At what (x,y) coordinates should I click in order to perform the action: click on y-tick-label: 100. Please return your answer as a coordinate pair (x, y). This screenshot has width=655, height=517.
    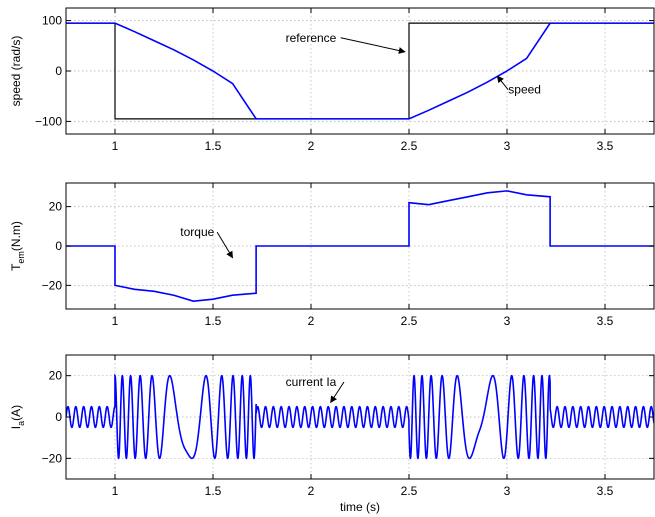
    Looking at the image, I should click on (52, 21).